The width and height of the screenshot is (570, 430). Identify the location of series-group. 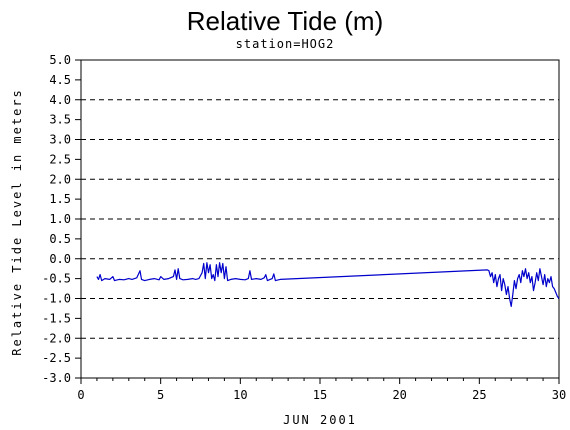
(328, 284).